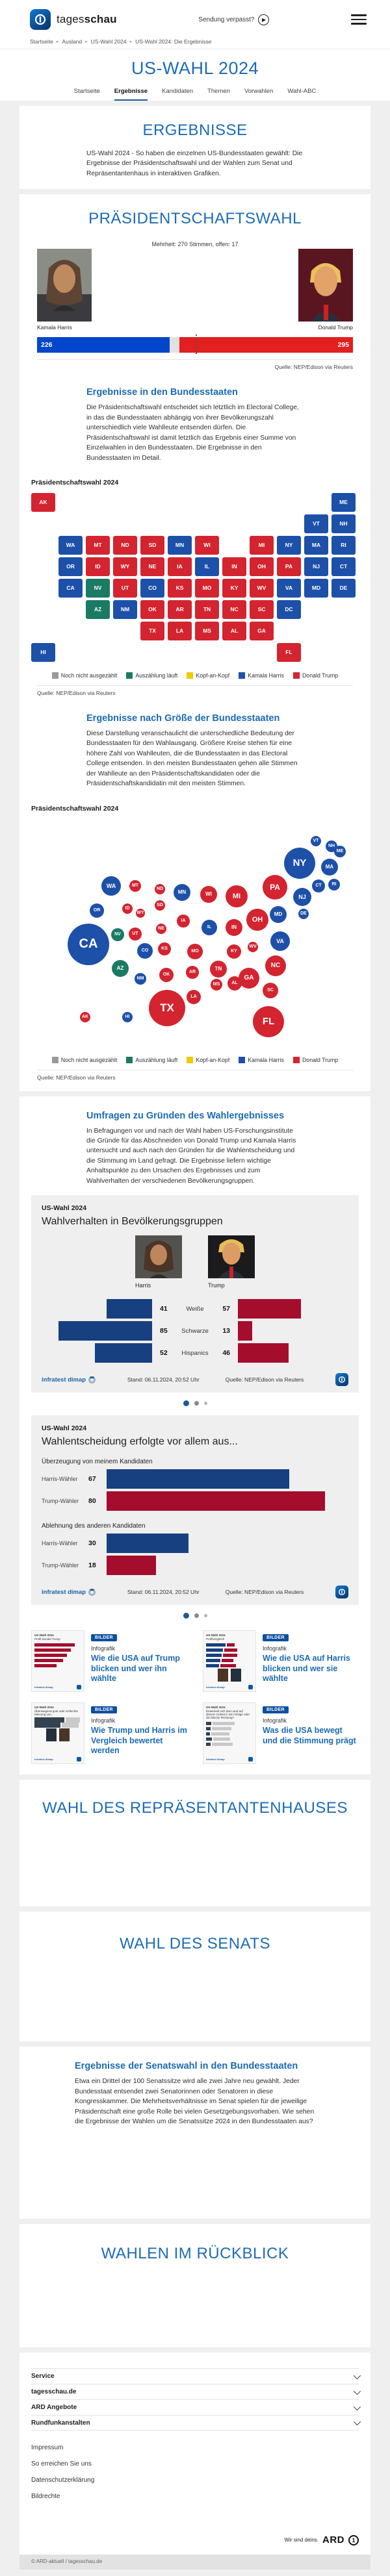 The width and height of the screenshot is (390, 2576). What do you see at coordinates (344, 545) in the screenshot?
I see `state-tile-RI: RI` at bounding box center [344, 545].